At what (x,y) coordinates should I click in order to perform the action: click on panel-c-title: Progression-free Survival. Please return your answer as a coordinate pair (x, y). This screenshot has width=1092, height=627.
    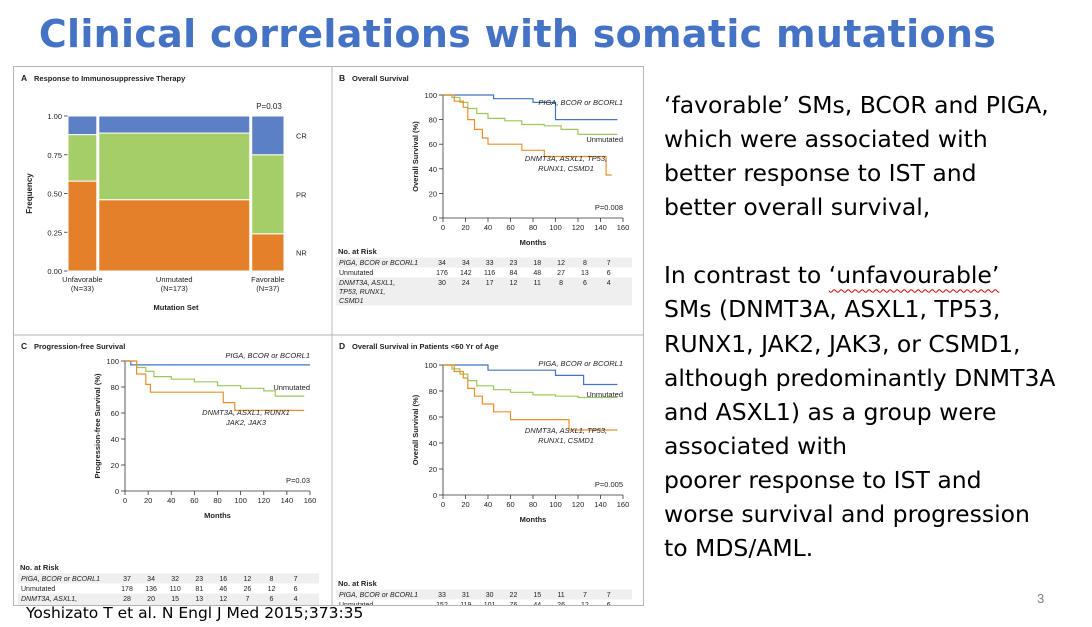
    Looking at the image, I should click on (79, 346).